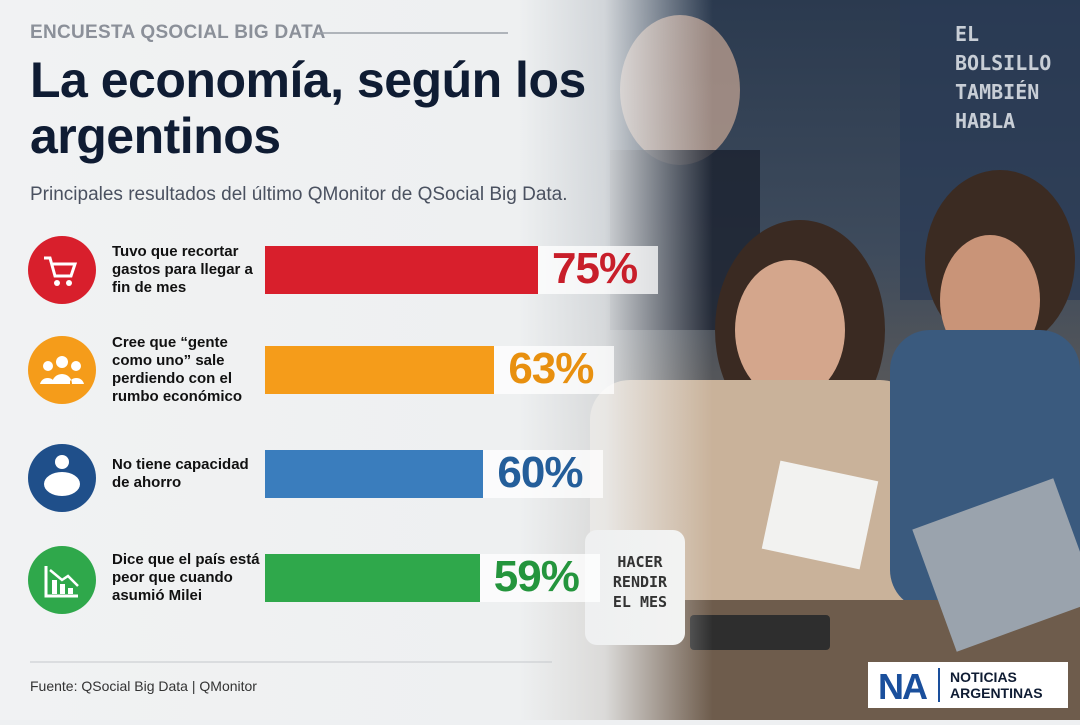 The height and width of the screenshot is (725, 1080). I want to click on kicker: ENCUESTA QSOCIAL BIG DATA, so click(178, 32).